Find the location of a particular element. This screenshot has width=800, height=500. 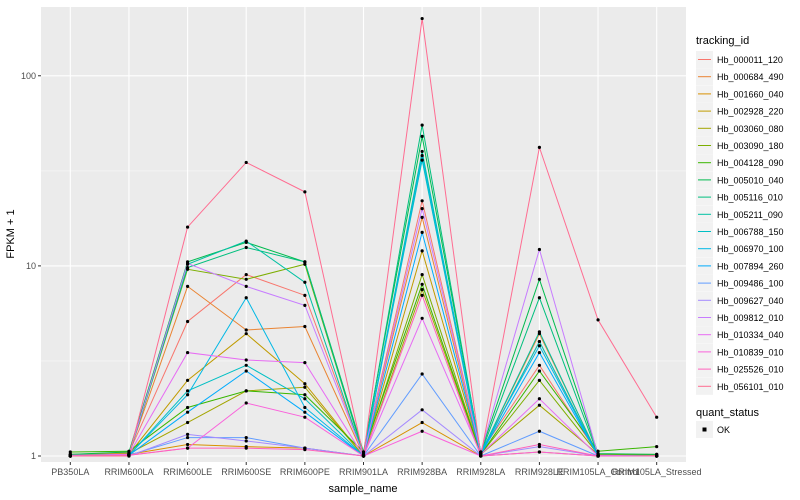

y-tick-label: 100 is located at coordinates (28, 76).